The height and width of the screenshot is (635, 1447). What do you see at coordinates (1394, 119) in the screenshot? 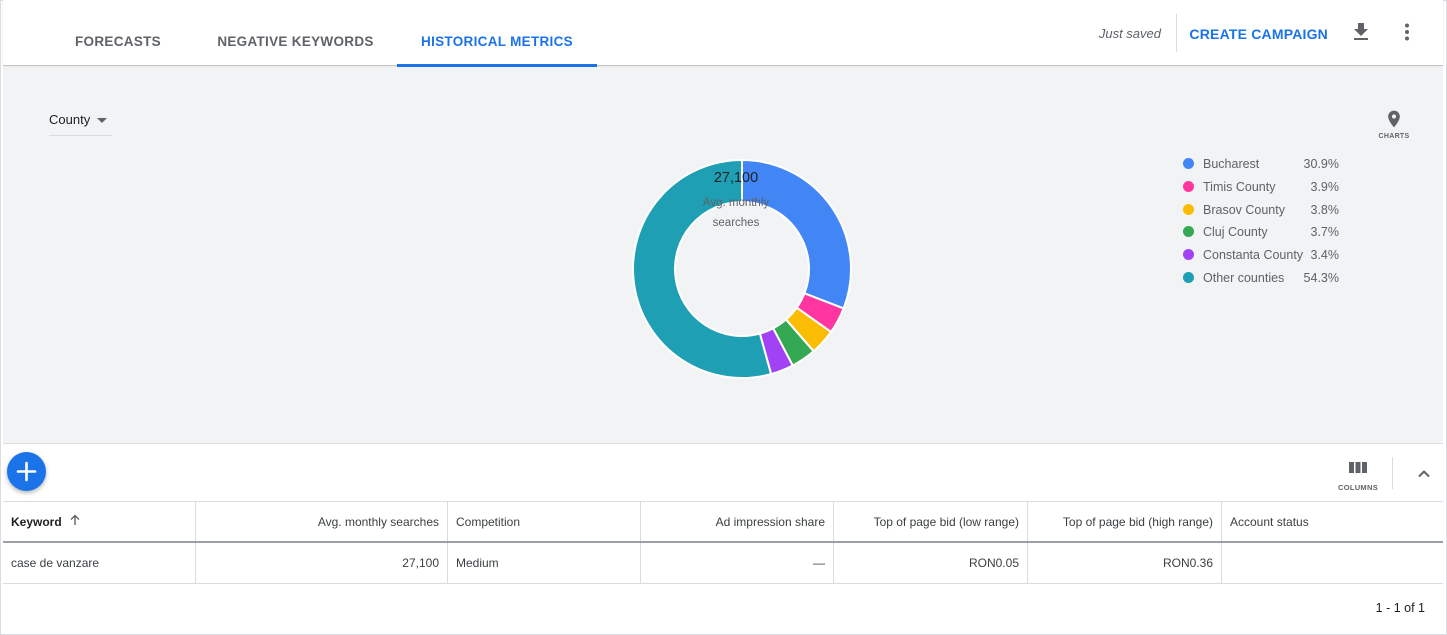
I see `location-pin-icon` at bounding box center [1394, 119].